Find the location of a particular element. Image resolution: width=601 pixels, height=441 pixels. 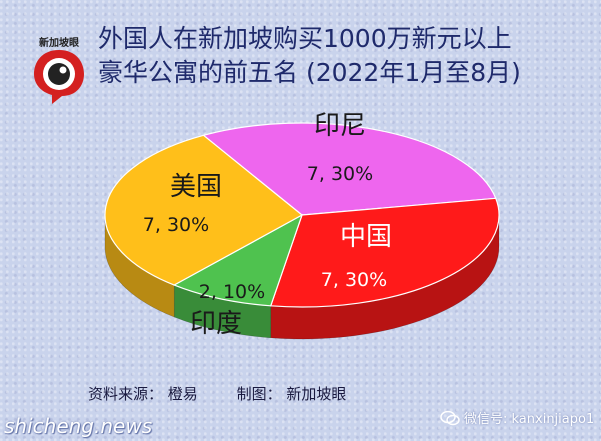

footer: 资料来源： 橙易 制图： 新加坡眼 is located at coordinates (234, 393).